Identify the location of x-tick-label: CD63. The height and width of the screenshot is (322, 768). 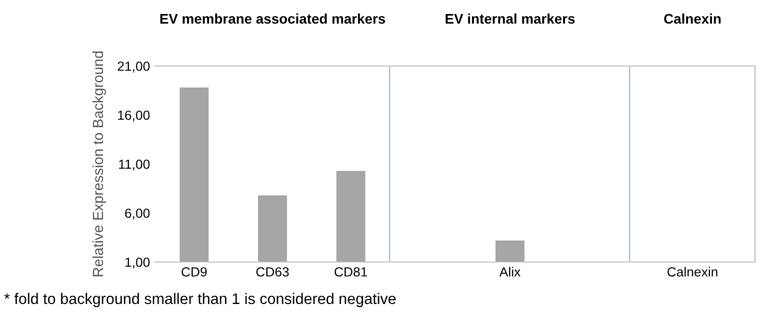
(272, 272).